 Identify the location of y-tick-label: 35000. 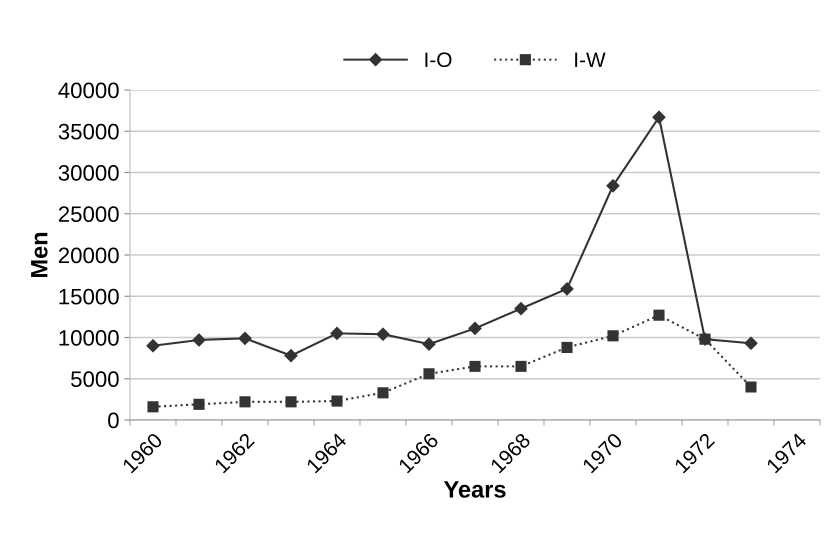
(88, 132).